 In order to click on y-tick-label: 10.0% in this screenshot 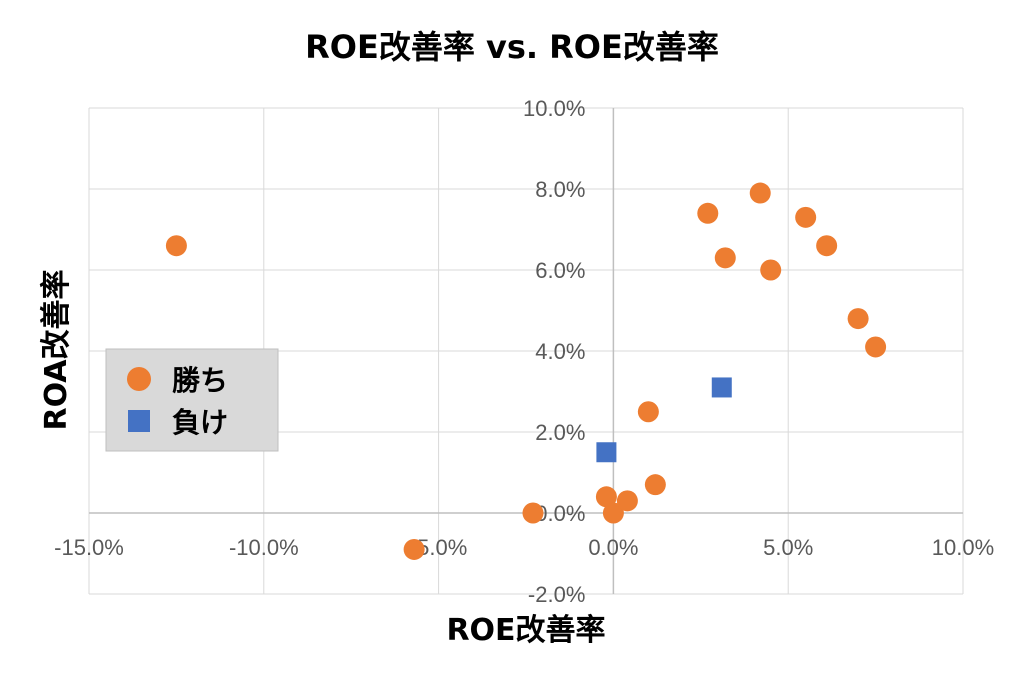, I will do `click(554, 108)`.